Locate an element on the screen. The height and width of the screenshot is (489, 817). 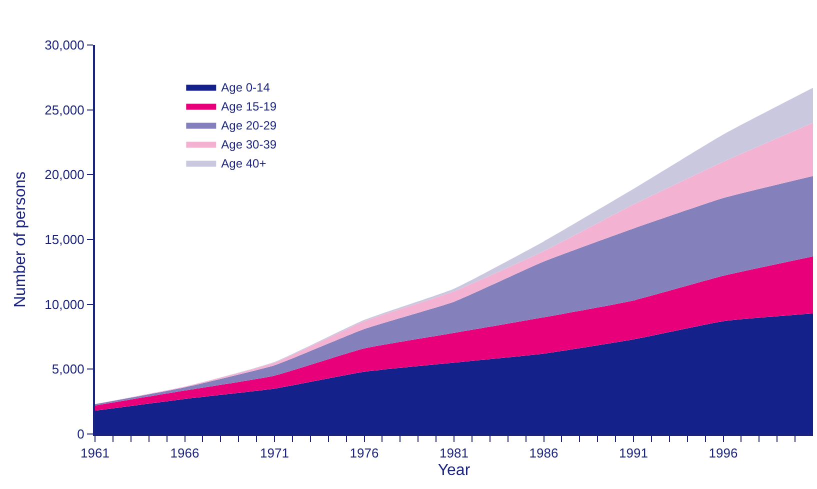
x-tick-label: 1961 is located at coordinates (95, 453).